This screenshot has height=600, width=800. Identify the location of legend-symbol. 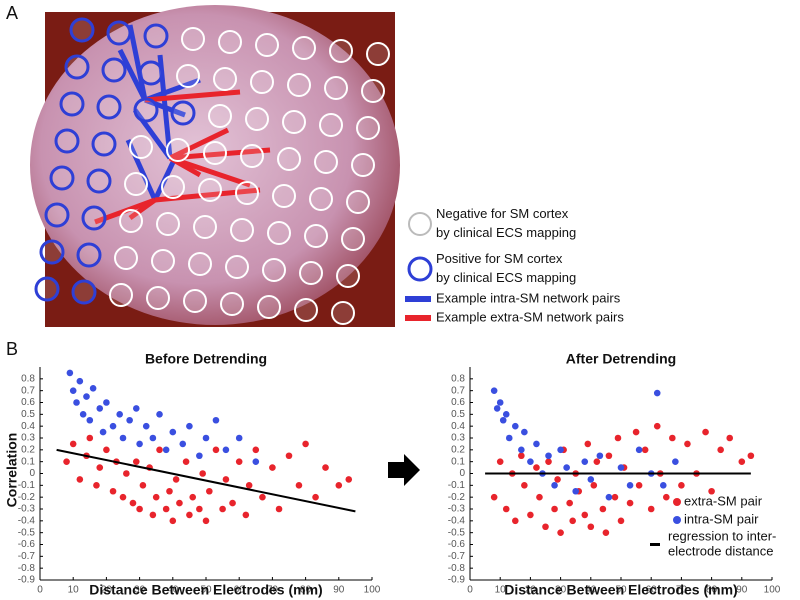
(677, 520).